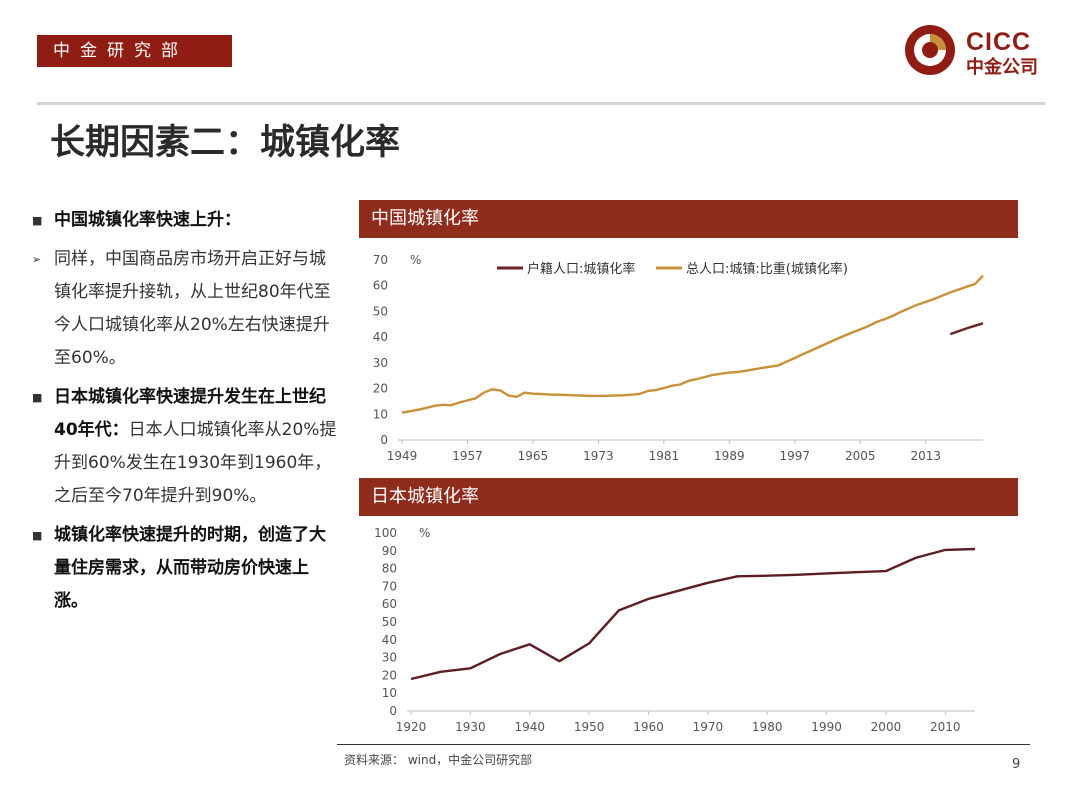  Describe the element at coordinates (134, 51) in the screenshot. I see `department-badge: 中金研究部` at that location.